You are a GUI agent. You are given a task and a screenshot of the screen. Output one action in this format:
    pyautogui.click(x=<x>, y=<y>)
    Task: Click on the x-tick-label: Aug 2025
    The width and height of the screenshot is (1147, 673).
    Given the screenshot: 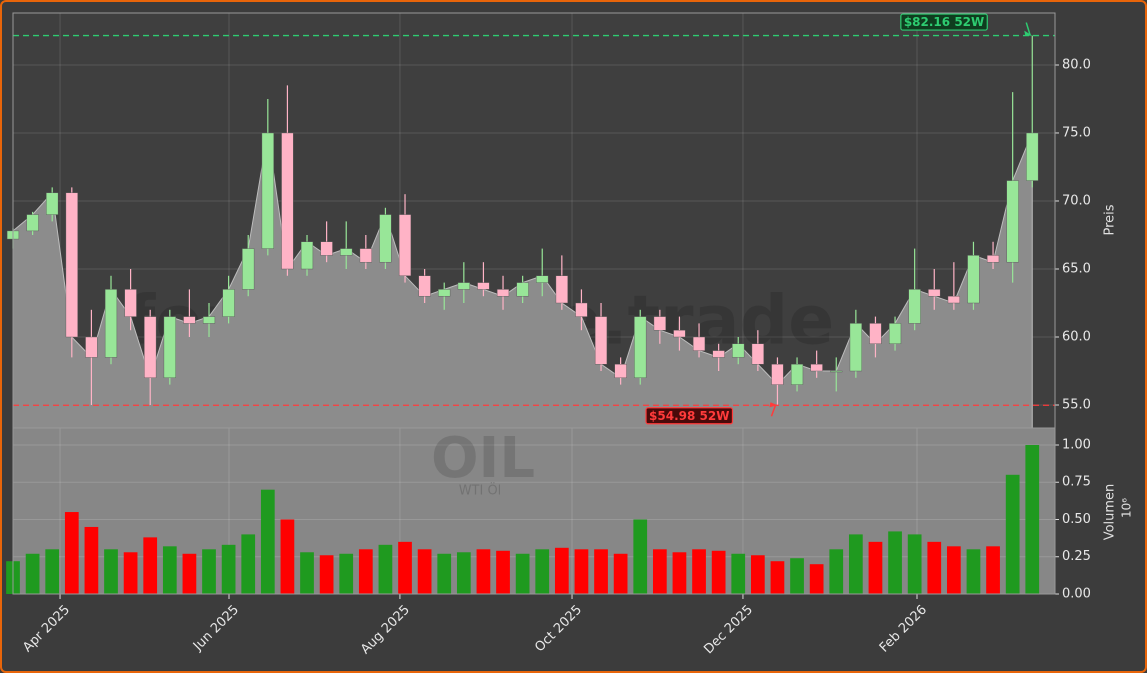 What is the action you would take?
    pyautogui.click(x=385, y=629)
    